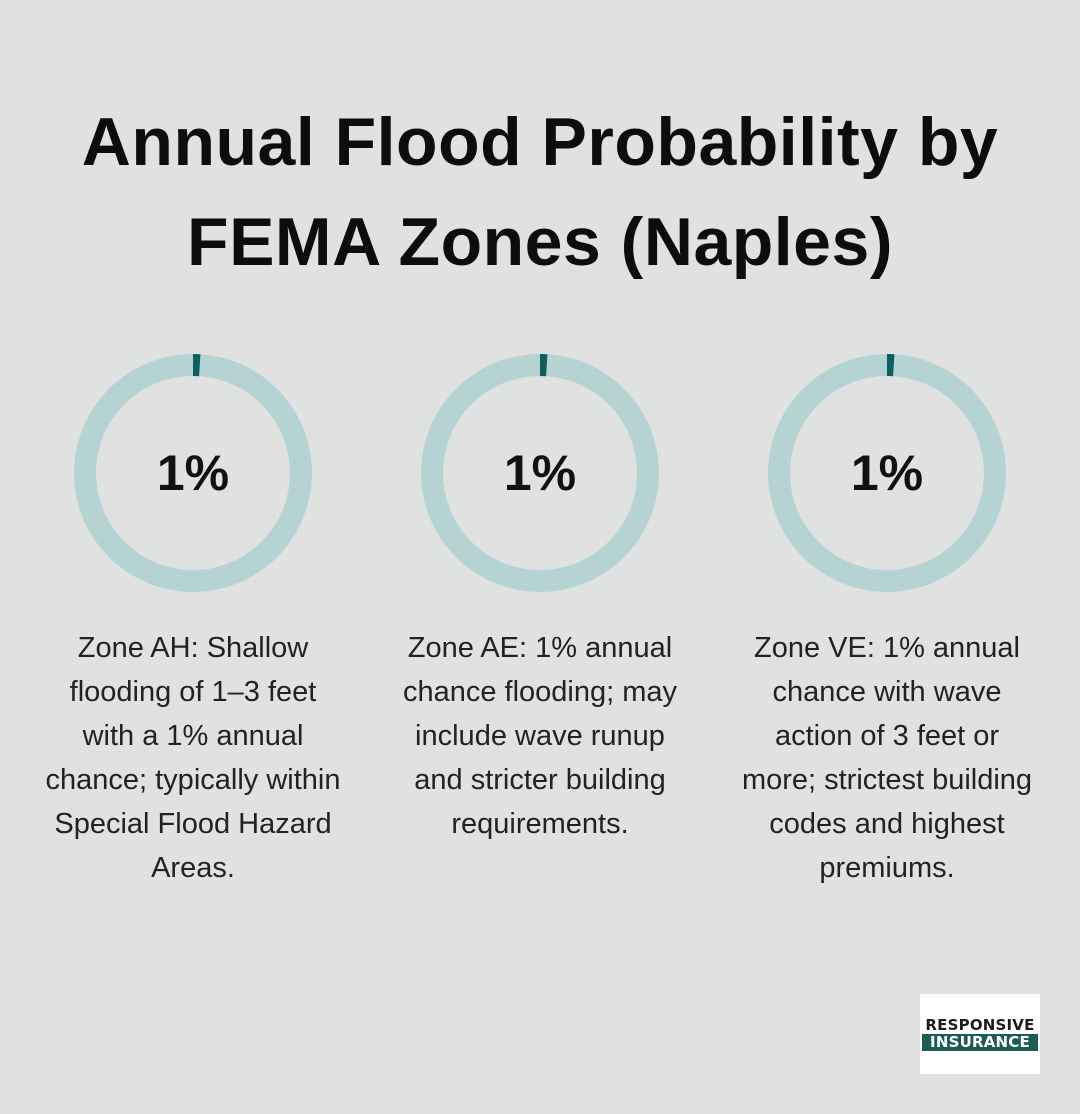 The width and height of the screenshot is (1080, 1114). I want to click on logo-line-2: INSURANCE, so click(980, 1042).